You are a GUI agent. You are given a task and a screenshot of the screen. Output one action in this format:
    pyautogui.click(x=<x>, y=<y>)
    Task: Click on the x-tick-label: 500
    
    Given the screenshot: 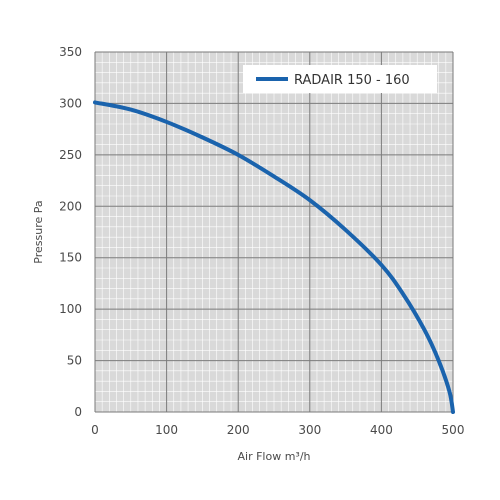 What is the action you would take?
    pyautogui.click(x=453, y=430)
    